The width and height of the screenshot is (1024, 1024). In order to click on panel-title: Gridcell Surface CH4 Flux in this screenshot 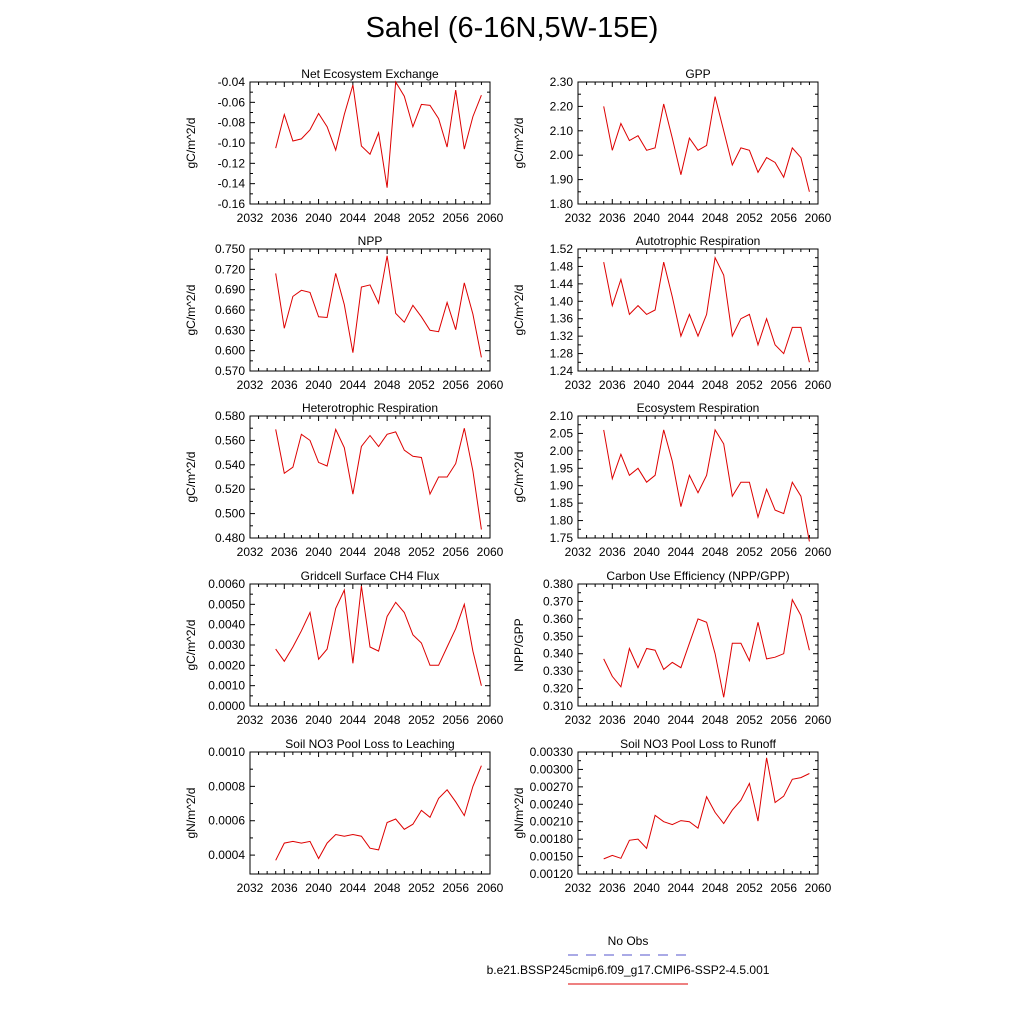, I will do `click(370, 576)`.